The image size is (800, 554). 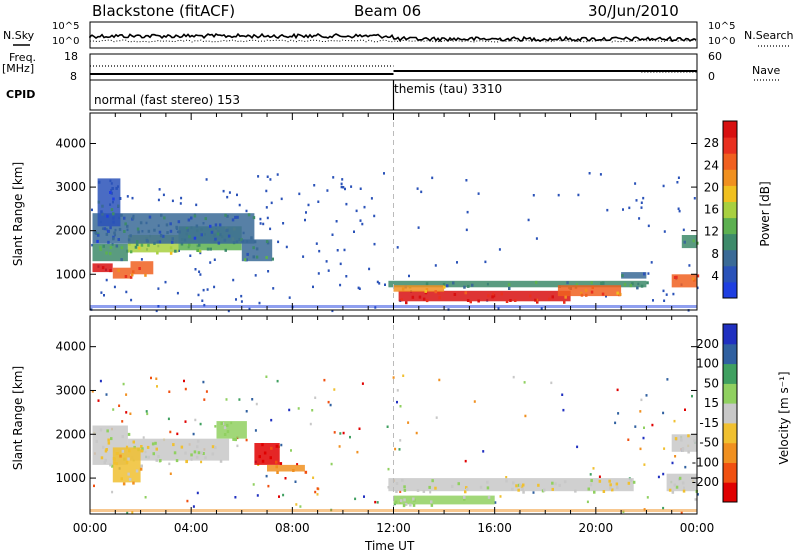 I want to click on cpid-segment-2: themis (tau) 3310, so click(x=448, y=89).